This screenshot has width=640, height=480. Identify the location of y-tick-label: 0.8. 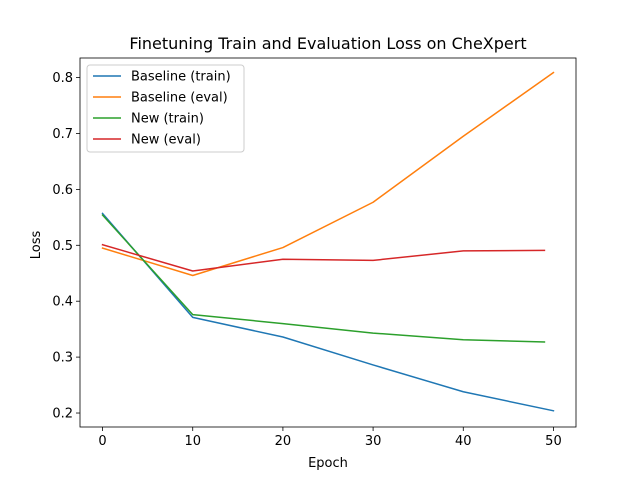
(62, 78).